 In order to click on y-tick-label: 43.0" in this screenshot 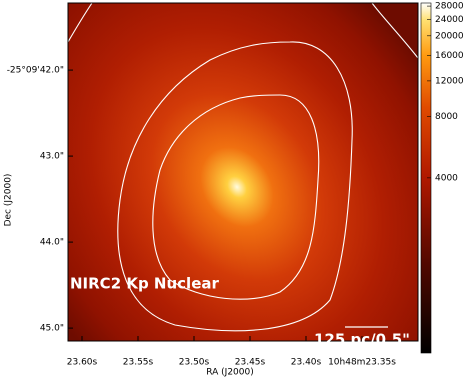, I will do `click(52, 157)`.